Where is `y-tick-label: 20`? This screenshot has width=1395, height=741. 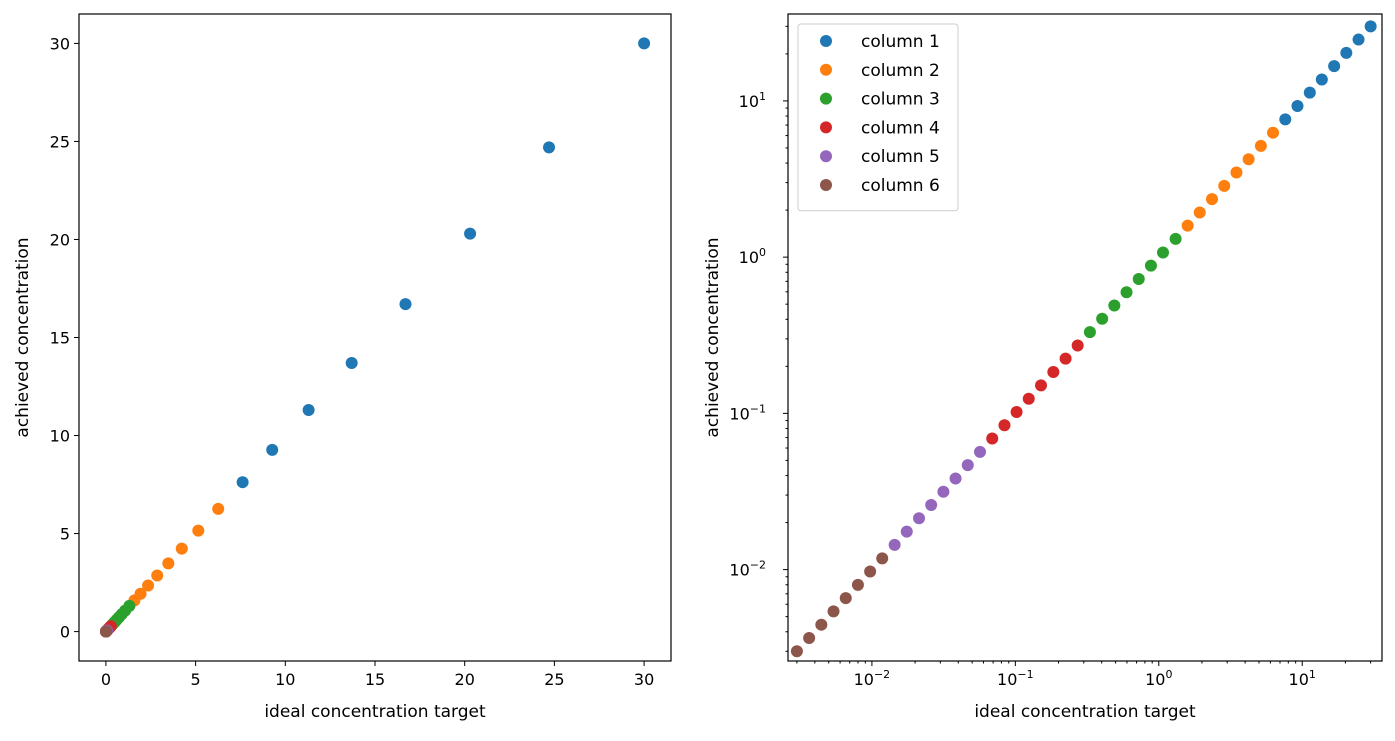 y-tick-label: 20 is located at coordinates (60, 239).